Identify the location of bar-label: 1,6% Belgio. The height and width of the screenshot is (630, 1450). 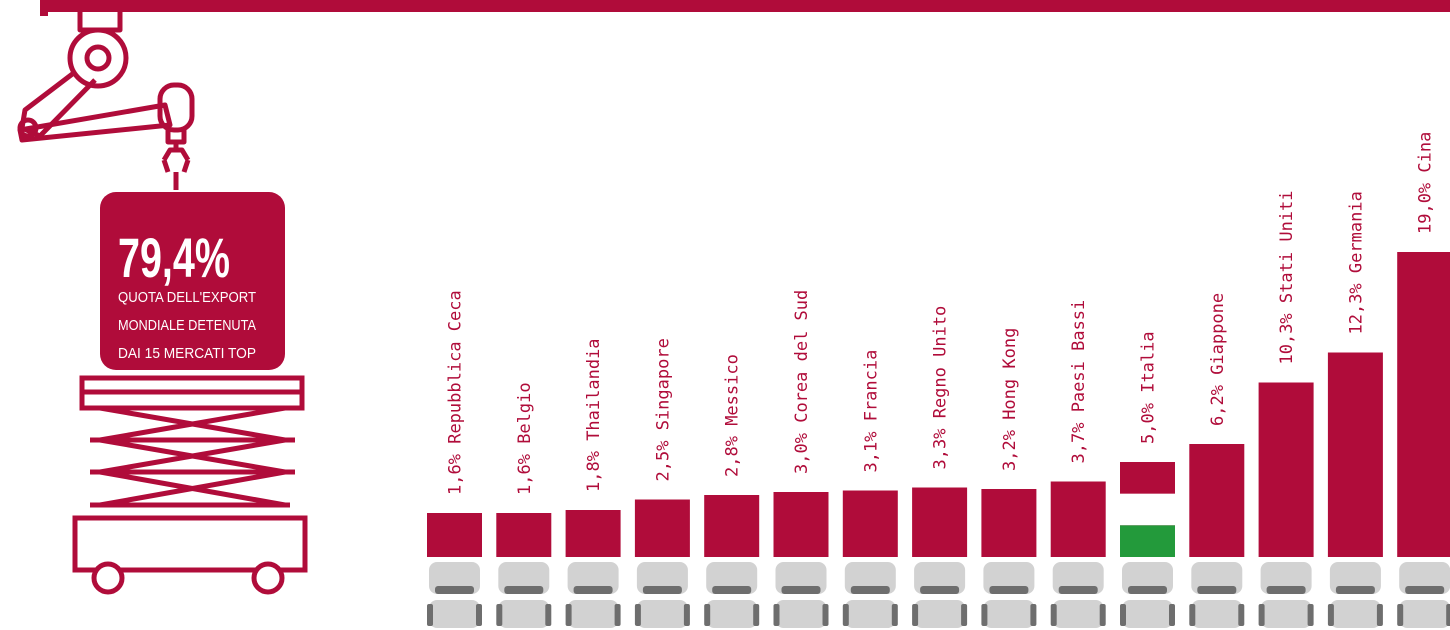
(525, 438).